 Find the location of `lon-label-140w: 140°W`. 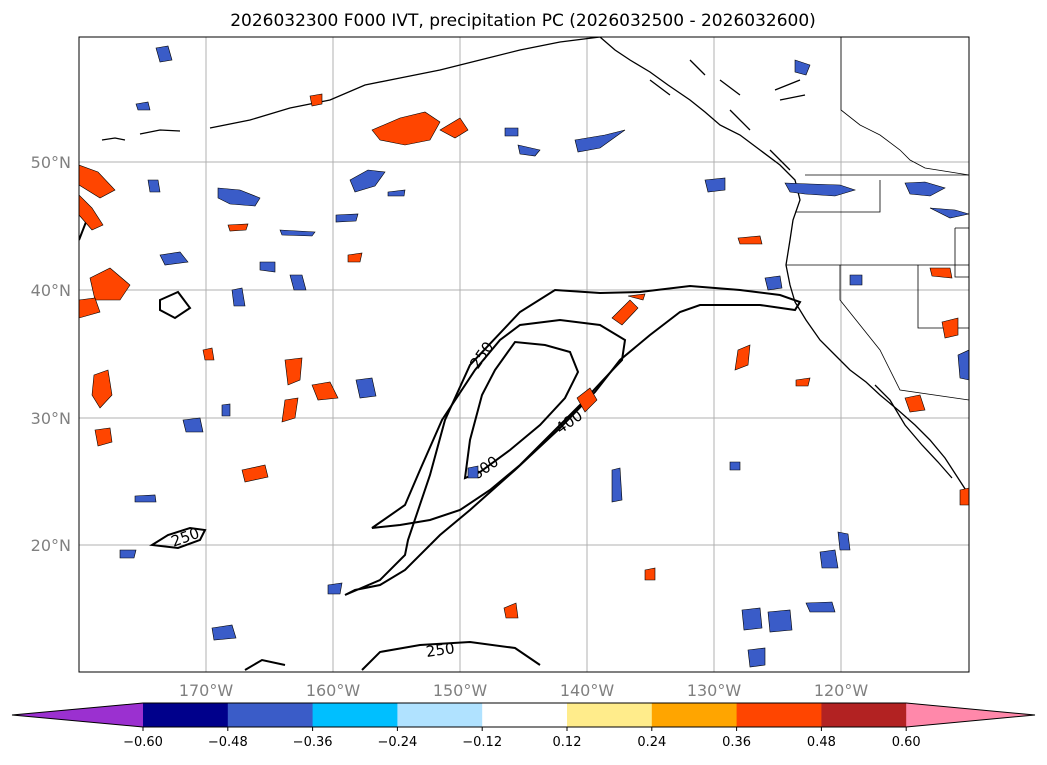

lon-label-140w: 140°W is located at coordinates (587, 690).